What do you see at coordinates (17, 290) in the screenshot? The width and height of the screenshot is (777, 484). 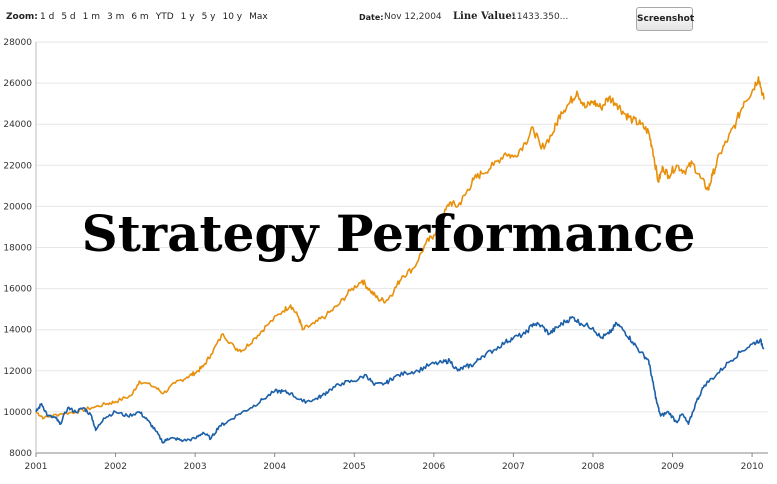 I see `y-tick-label: 16000` at bounding box center [17, 290].